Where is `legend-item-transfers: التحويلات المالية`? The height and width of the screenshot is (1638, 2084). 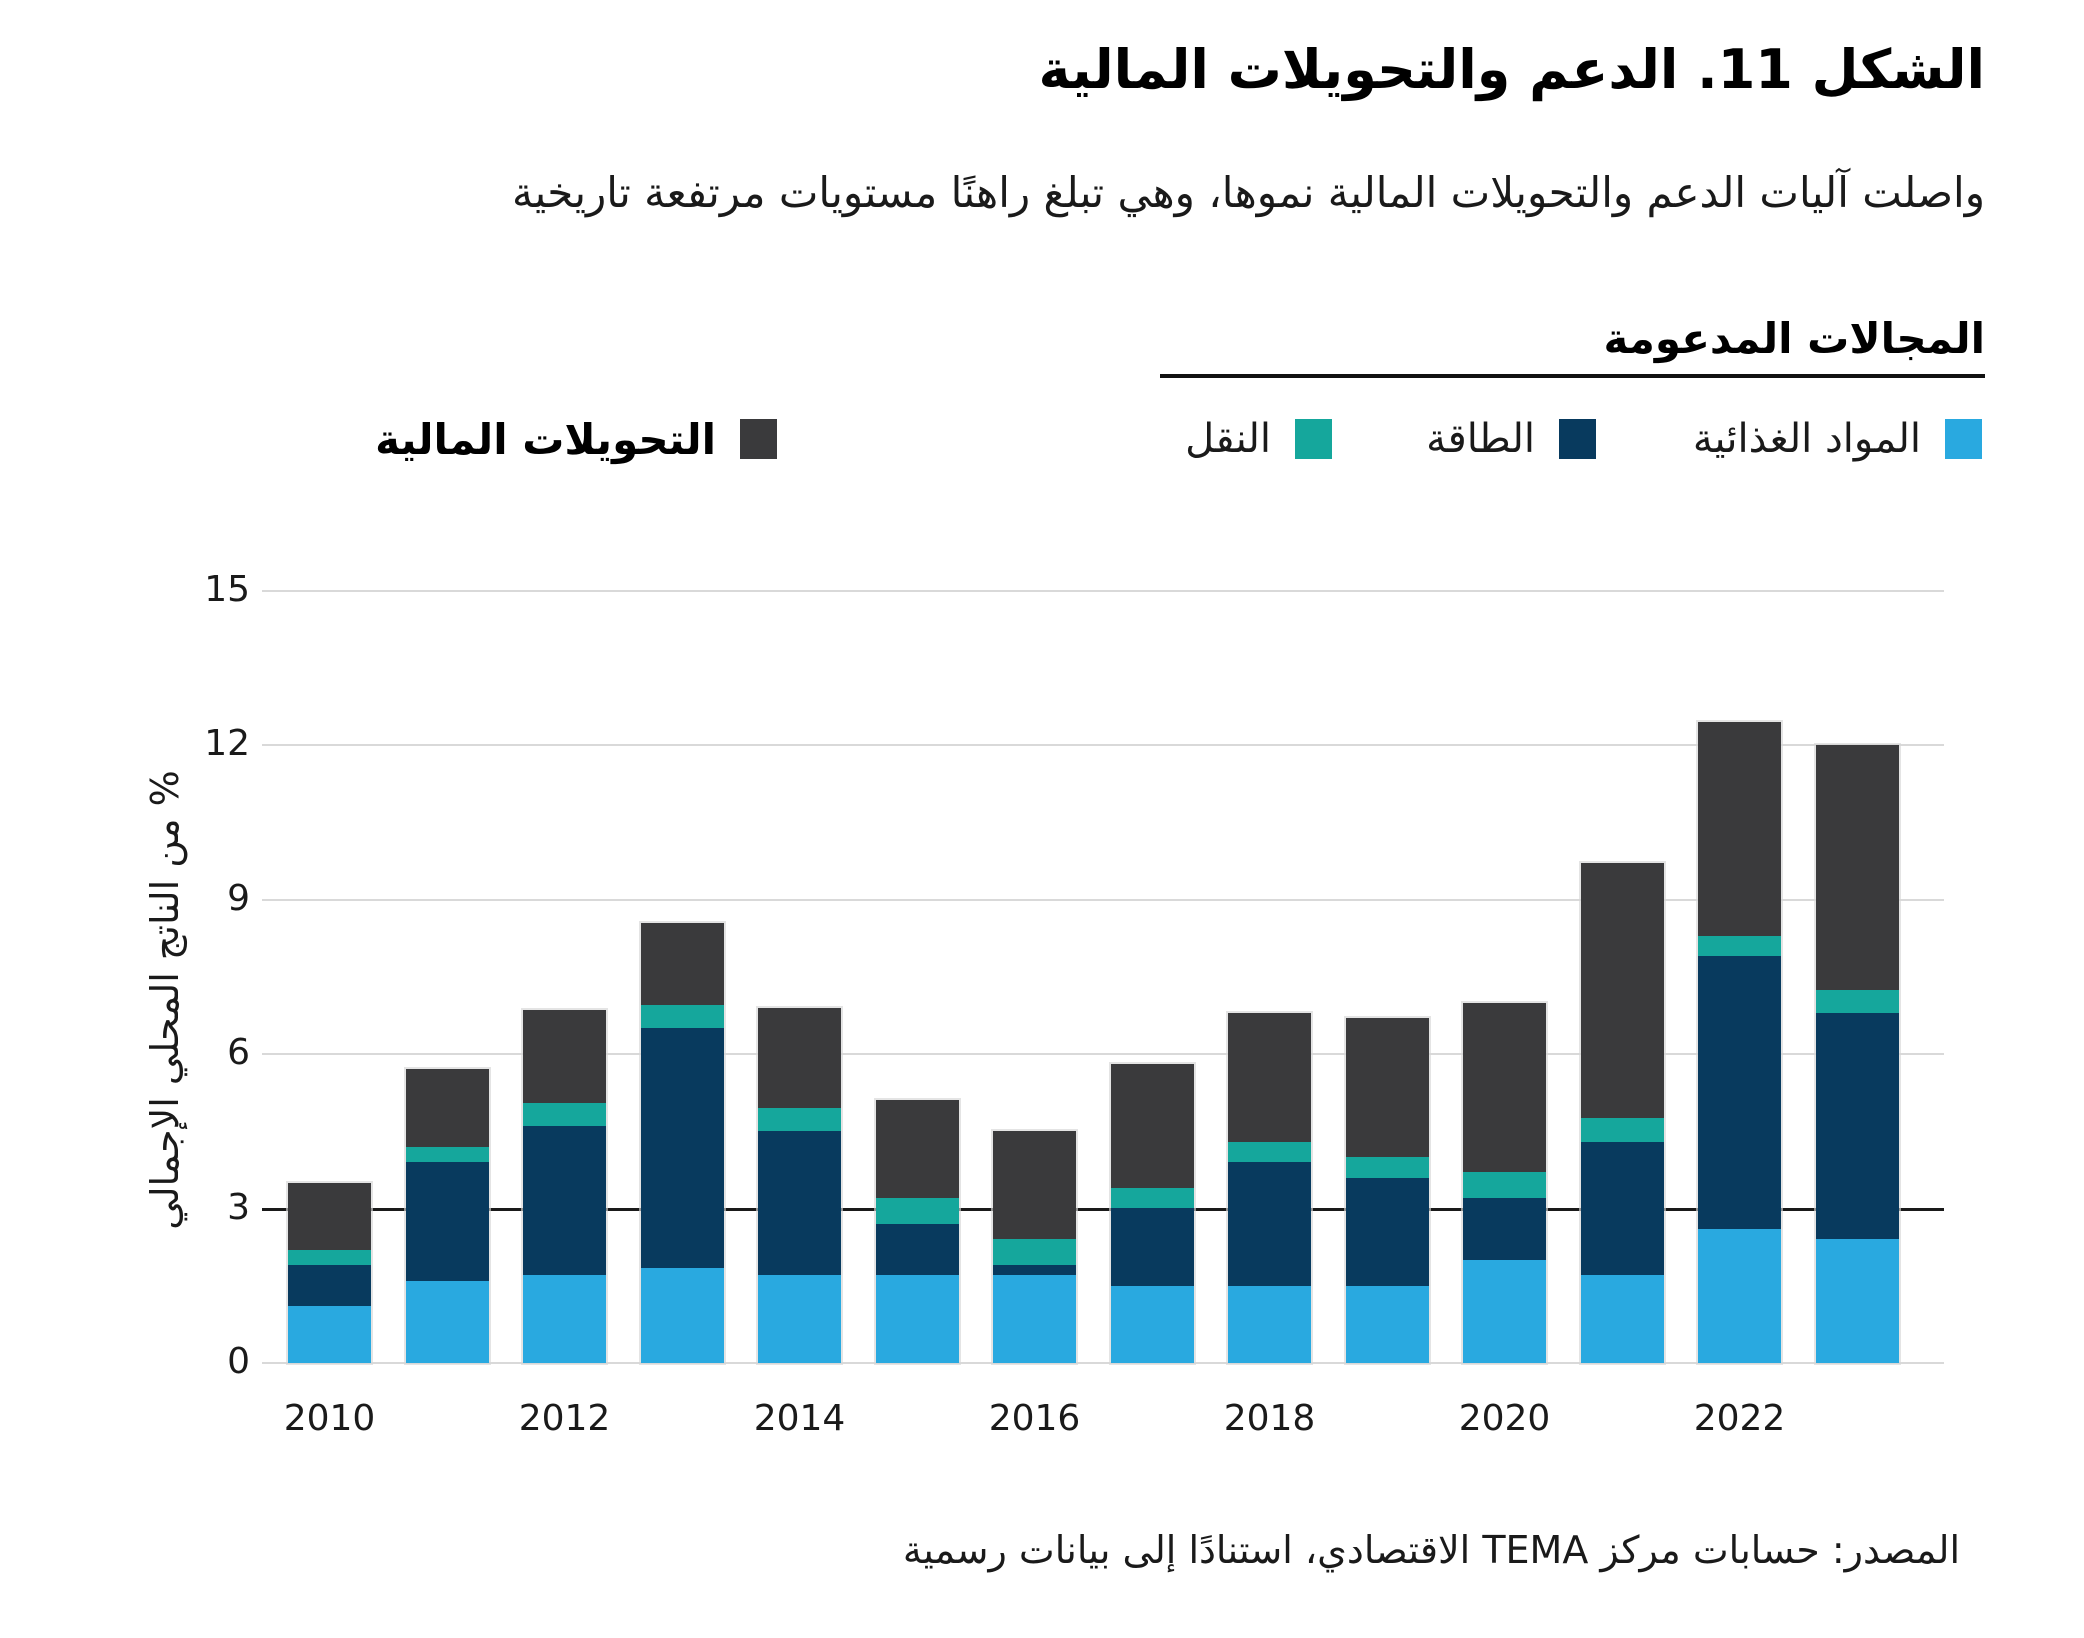 legend-item-transfers: التحويلات المالية is located at coordinates (576, 439).